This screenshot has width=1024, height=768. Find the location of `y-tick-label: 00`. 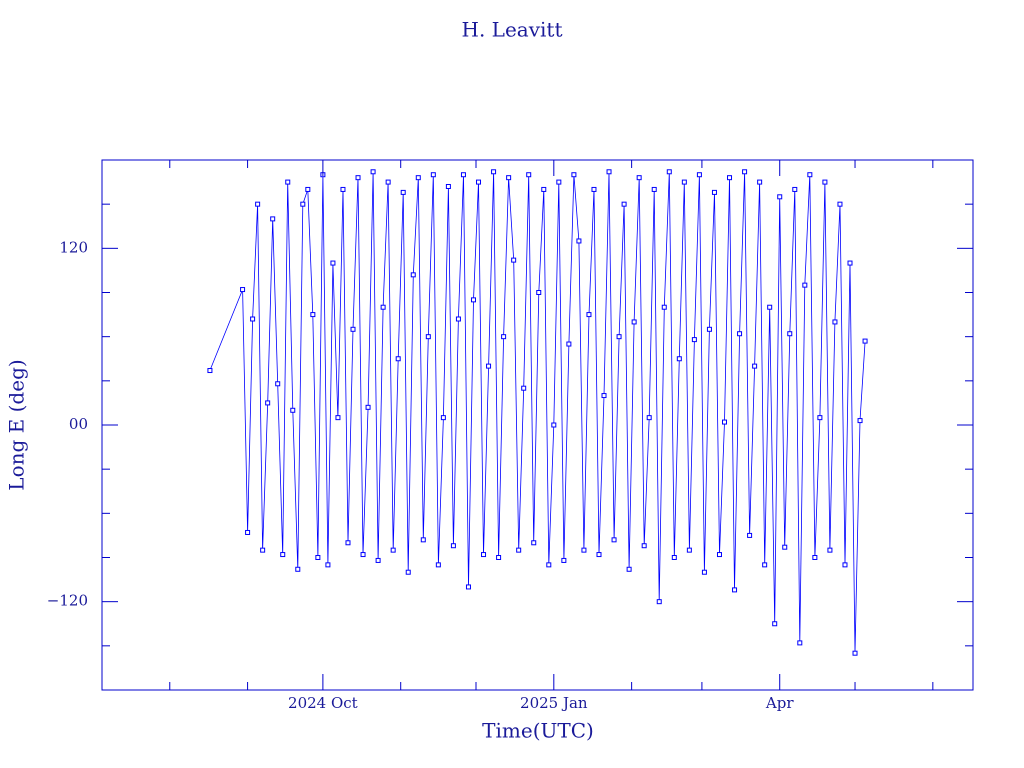

y-tick-label: 00 is located at coordinates (78, 424).